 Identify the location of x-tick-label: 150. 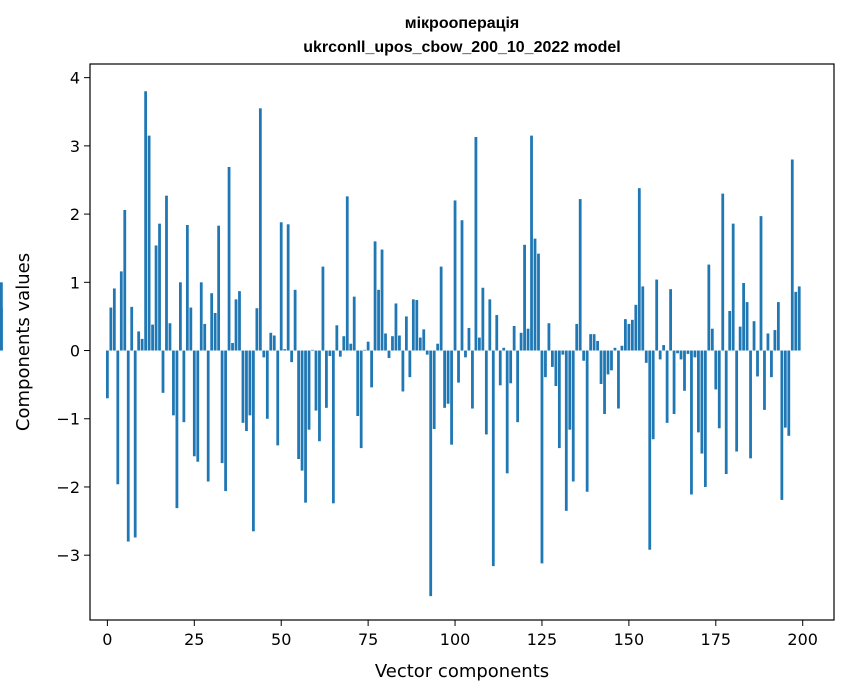
(629, 639).